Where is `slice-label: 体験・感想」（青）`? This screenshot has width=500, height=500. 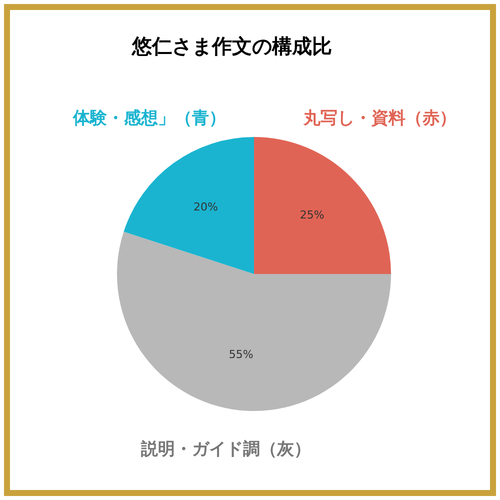 slice-label: 体験・感想」（青） is located at coordinates (149, 118).